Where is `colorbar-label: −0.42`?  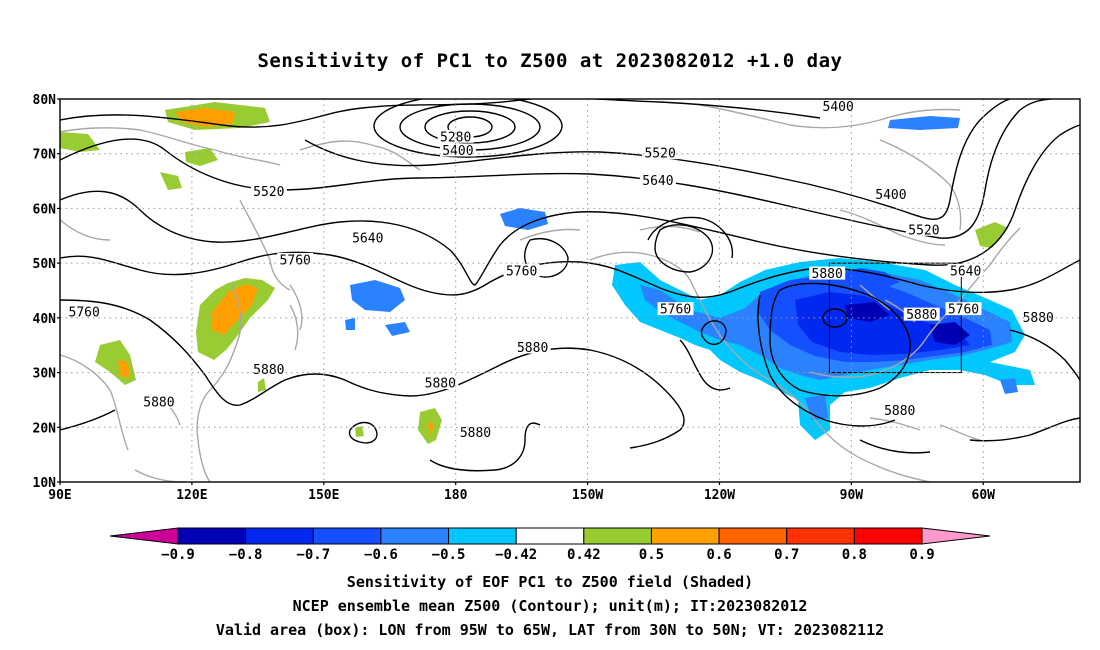
colorbar-label: −0.42 is located at coordinates (516, 555).